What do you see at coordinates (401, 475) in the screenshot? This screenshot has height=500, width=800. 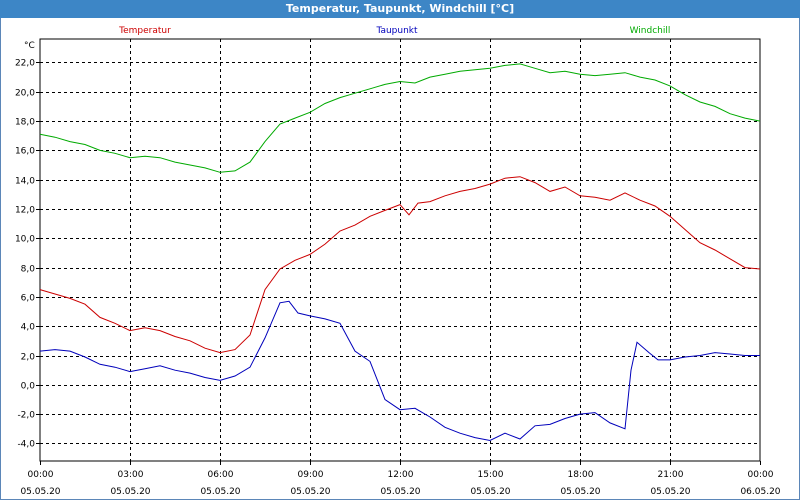 I see `x-tick-label-time: 12:00` at bounding box center [401, 475].